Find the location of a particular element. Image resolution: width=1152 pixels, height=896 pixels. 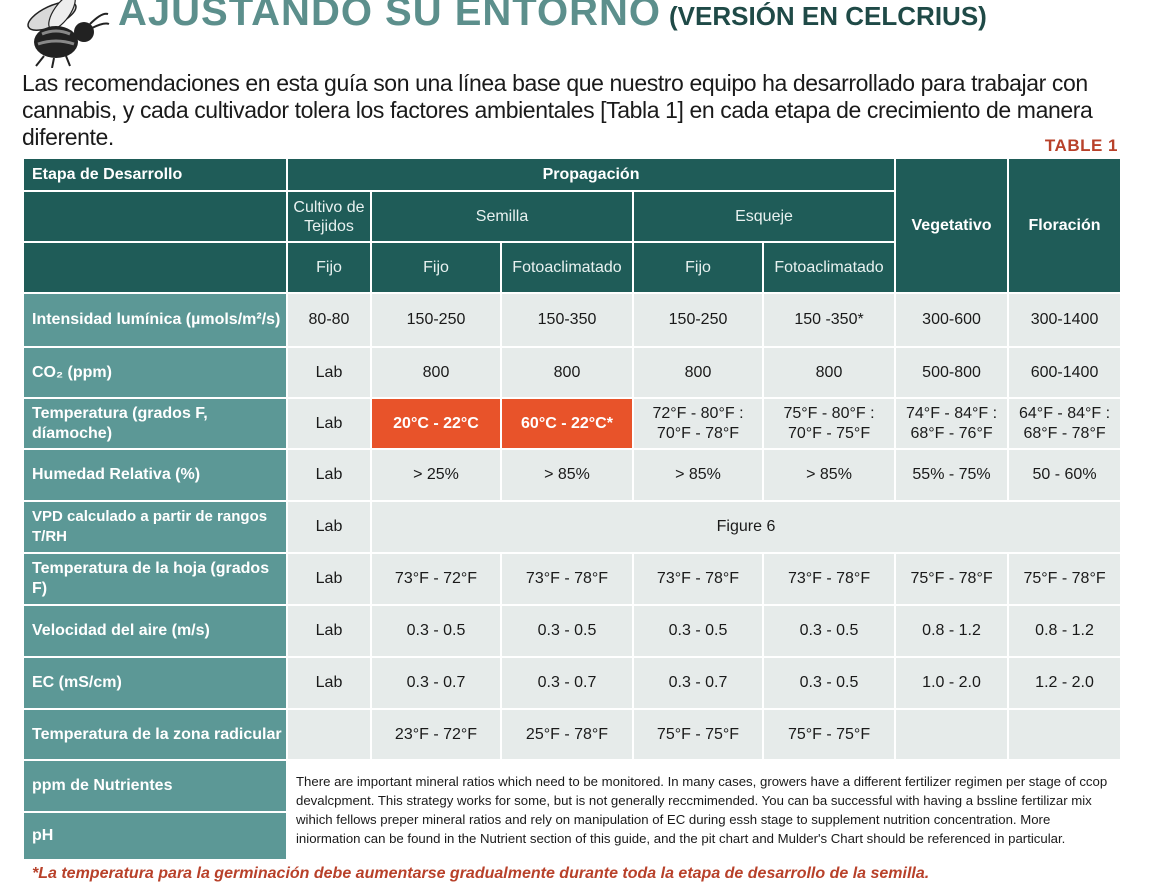

table-cell: 23°F - 72°F is located at coordinates (436, 734).